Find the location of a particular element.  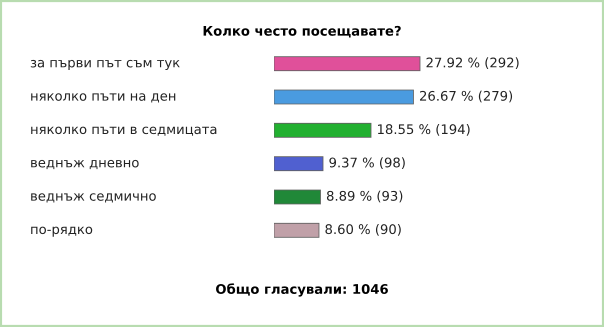

y-tick-label: няколко пъти на ден is located at coordinates (103, 97).